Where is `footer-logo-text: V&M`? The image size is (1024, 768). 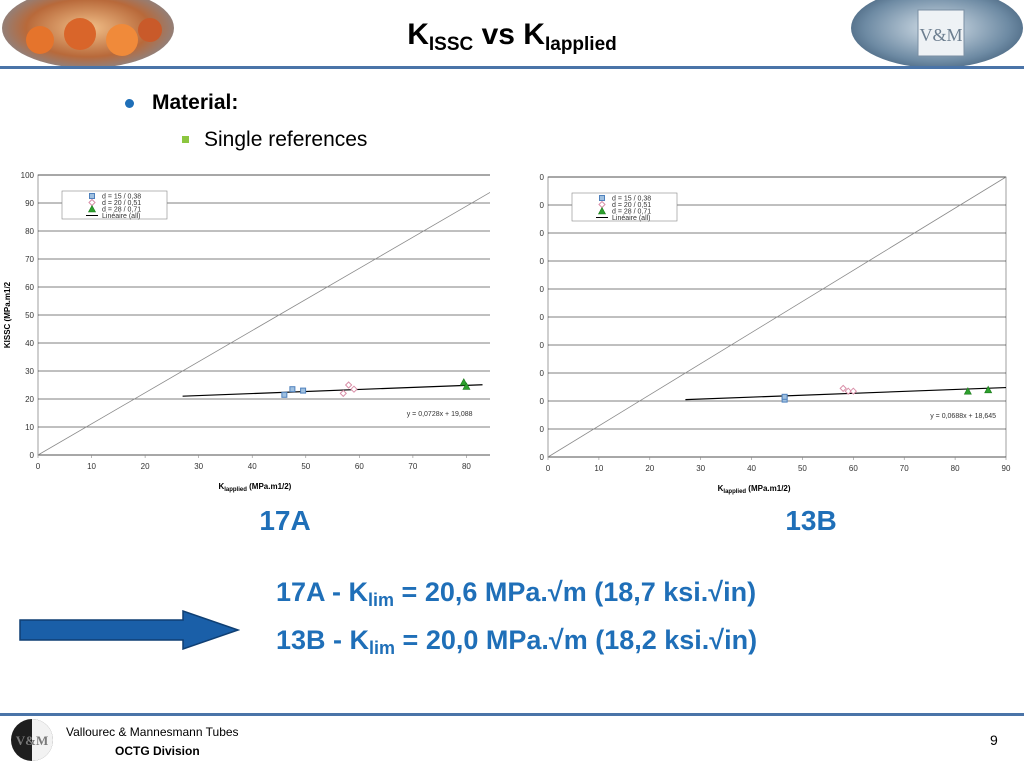
footer-logo-text: V&M is located at coordinates (32, 740).